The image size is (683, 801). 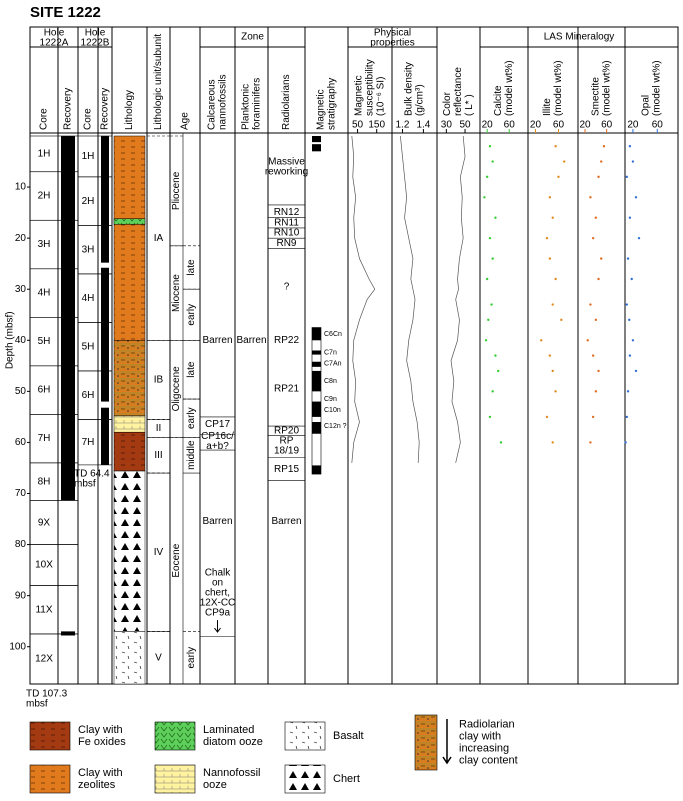 What do you see at coordinates (10, 340) in the screenshot?
I see `axis-label: Depth (mbsf)` at bounding box center [10, 340].